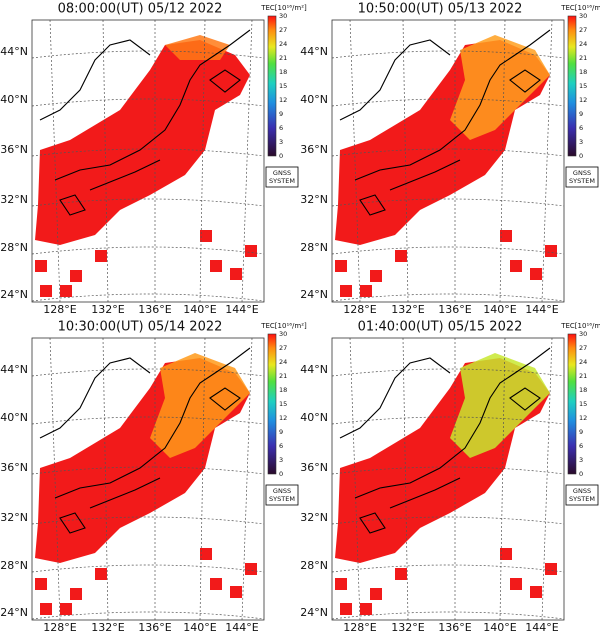  What do you see at coordinates (282, 173) in the screenshot?
I see `badge-text: GNSS` at bounding box center [282, 173].